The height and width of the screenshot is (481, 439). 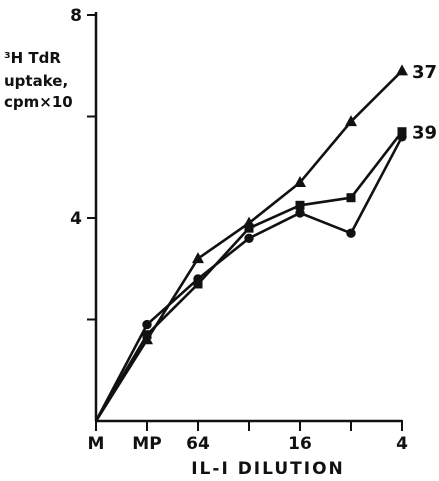 What do you see at coordinates (268, 469) in the screenshot?
I see `x-axis-label: IL-I DILUTION` at bounding box center [268, 469].